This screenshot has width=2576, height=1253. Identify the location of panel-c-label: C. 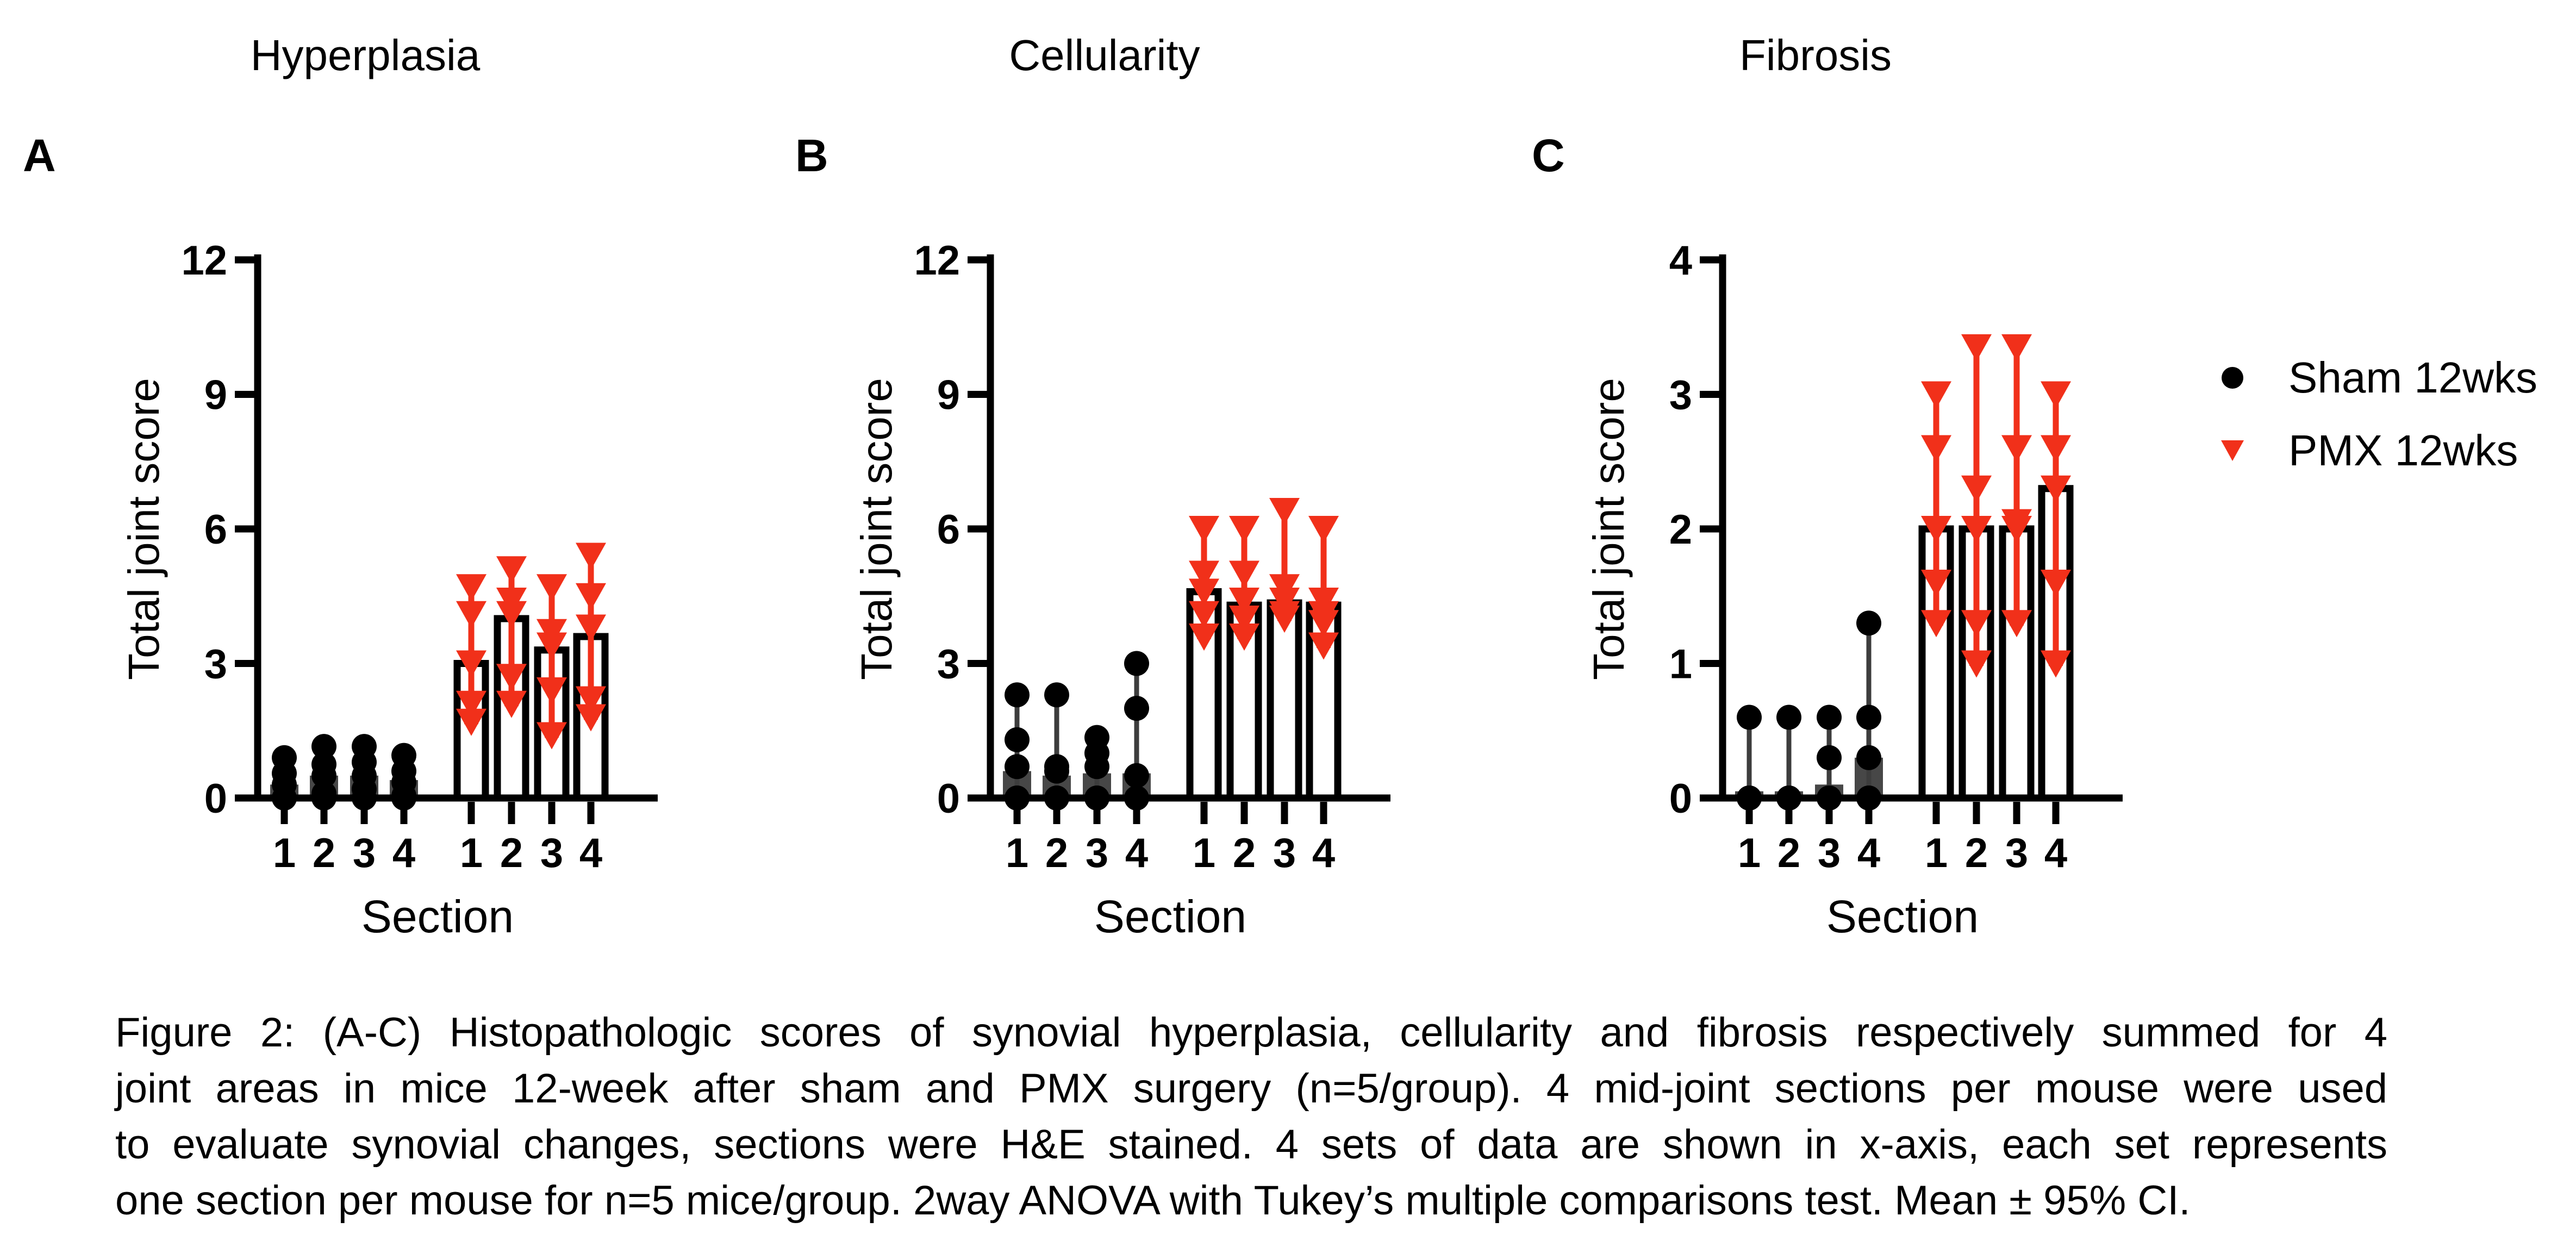
(1548, 155).